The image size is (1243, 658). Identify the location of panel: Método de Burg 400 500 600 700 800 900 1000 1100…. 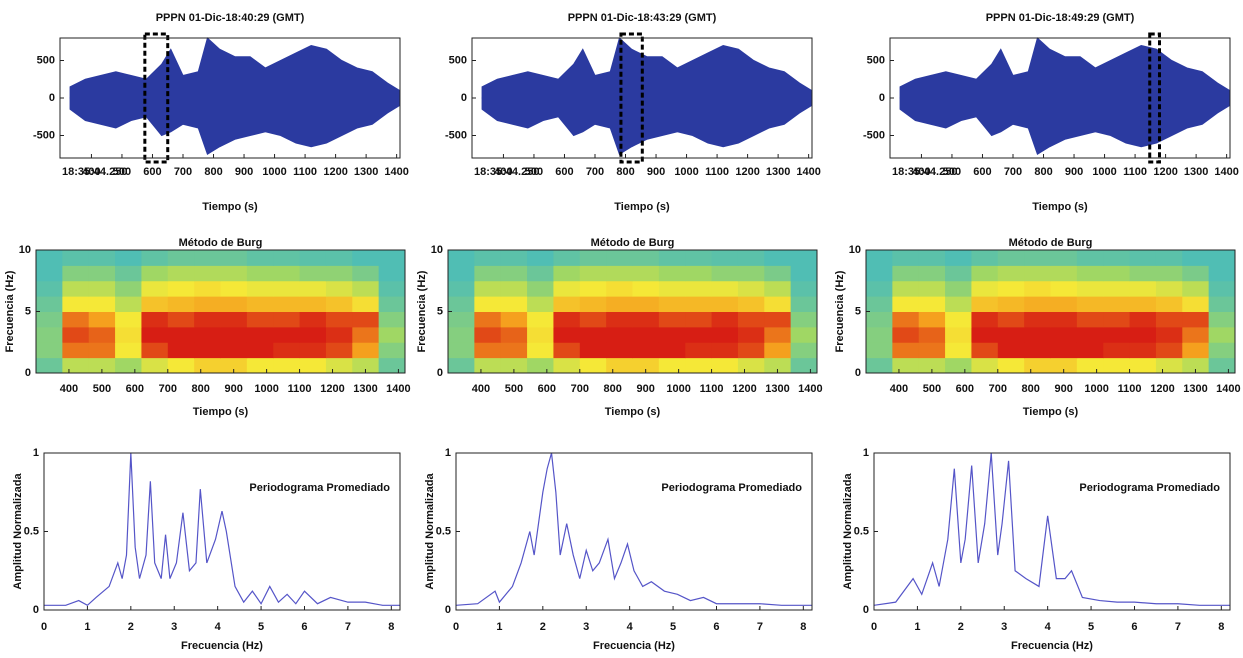
(619, 327).